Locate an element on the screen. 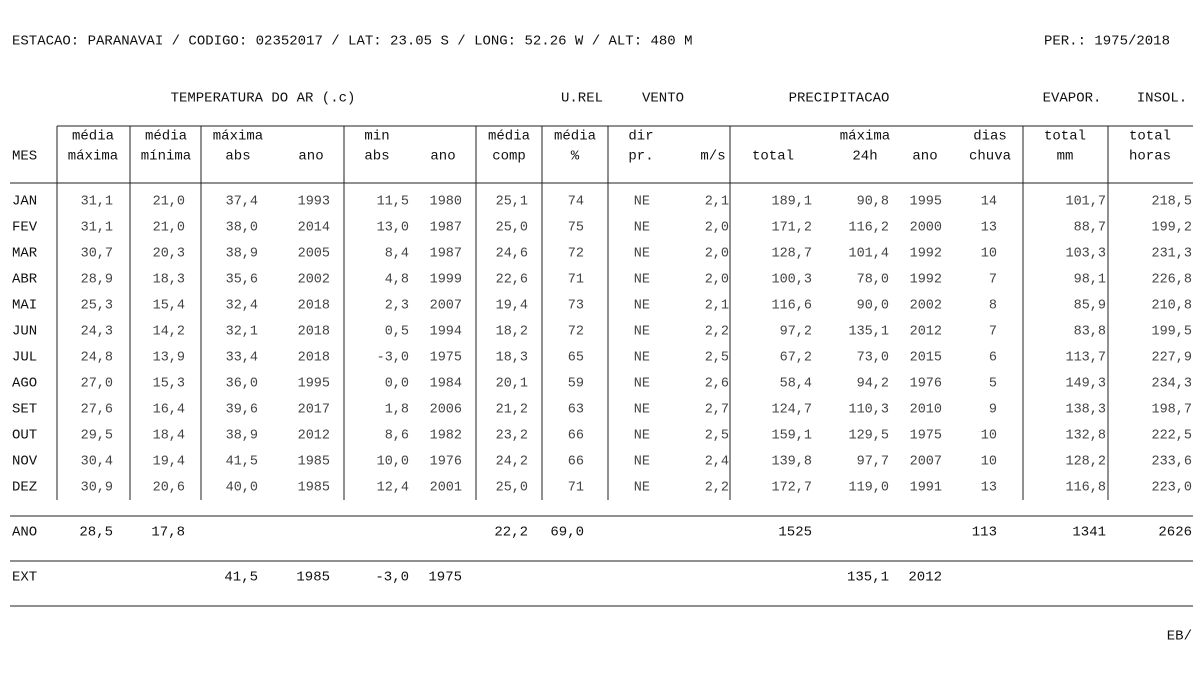 Image resolution: width=1193 pixels, height=673 pixels. column-header: abs is located at coordinates (376, 157).